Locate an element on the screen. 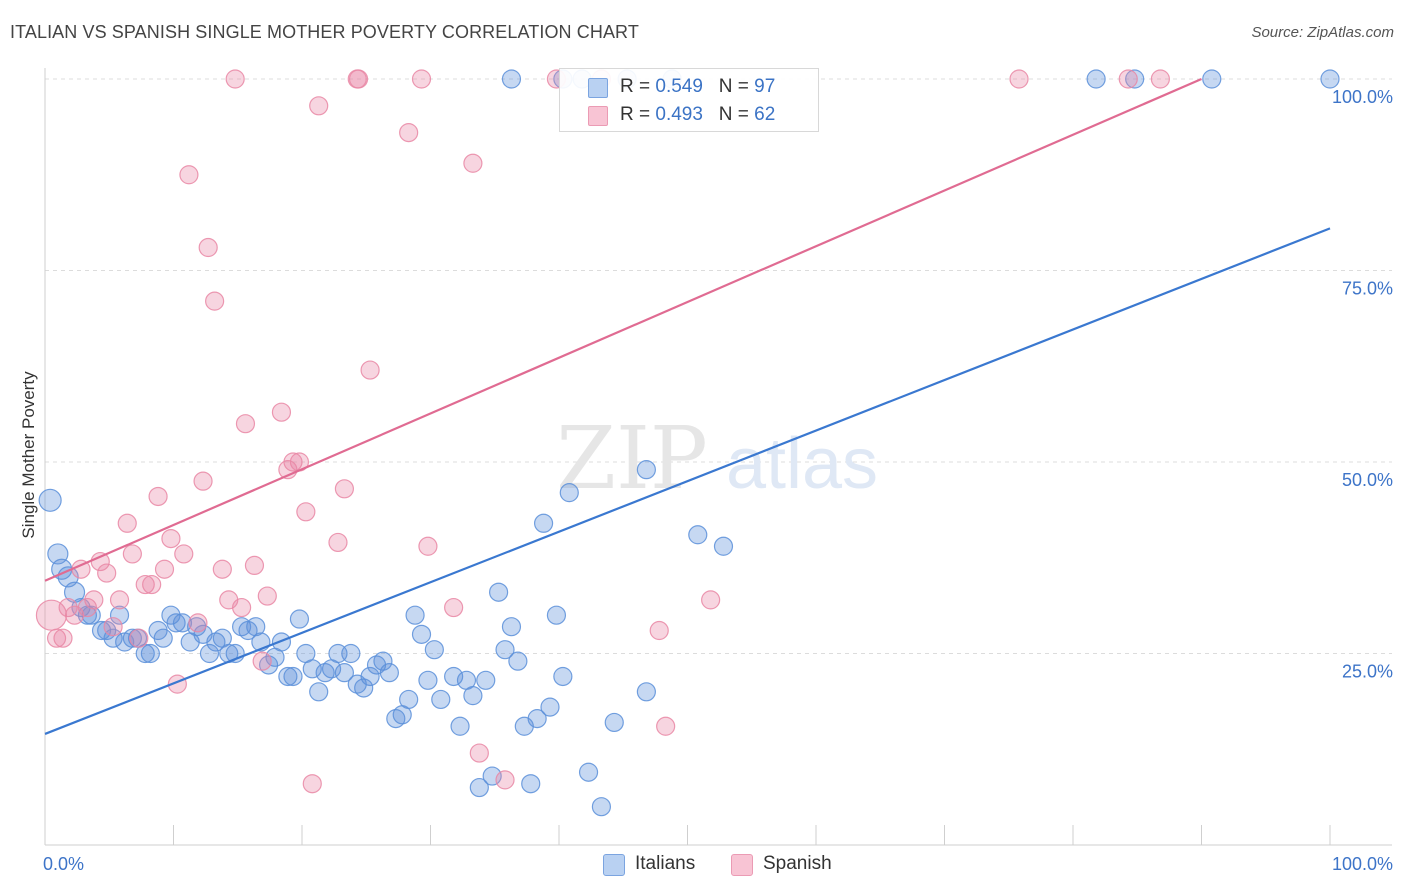 The height and width of the screenshot is (892, 1406). italians-r-value: 0.549 is located at coordinates (679, 86).